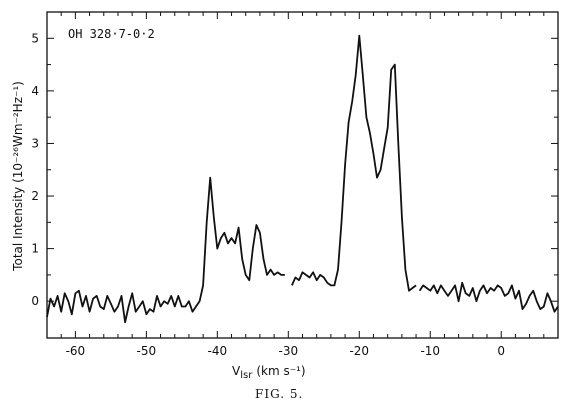 Image resolution: width=570 pixels, height=407 pixels. Describe the element at coordinates (35, 301) in the screenshot. I see `y-tick-label: 0` at that location.